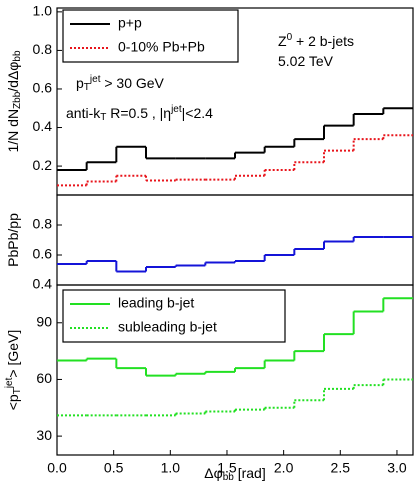 The image size is (415, 485). Describe the element at coordinates (43, 165) in the screenshot. I see `y-tick-label: 0.2` at that location.